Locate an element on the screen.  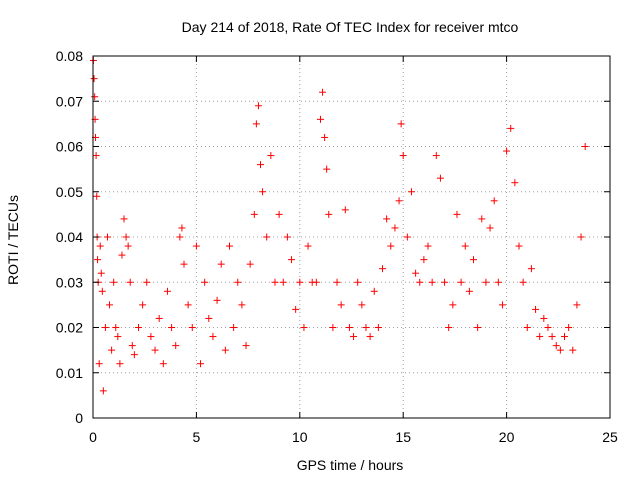
x-axis-title: GPS time / hours is located at coordinates (350, 465).